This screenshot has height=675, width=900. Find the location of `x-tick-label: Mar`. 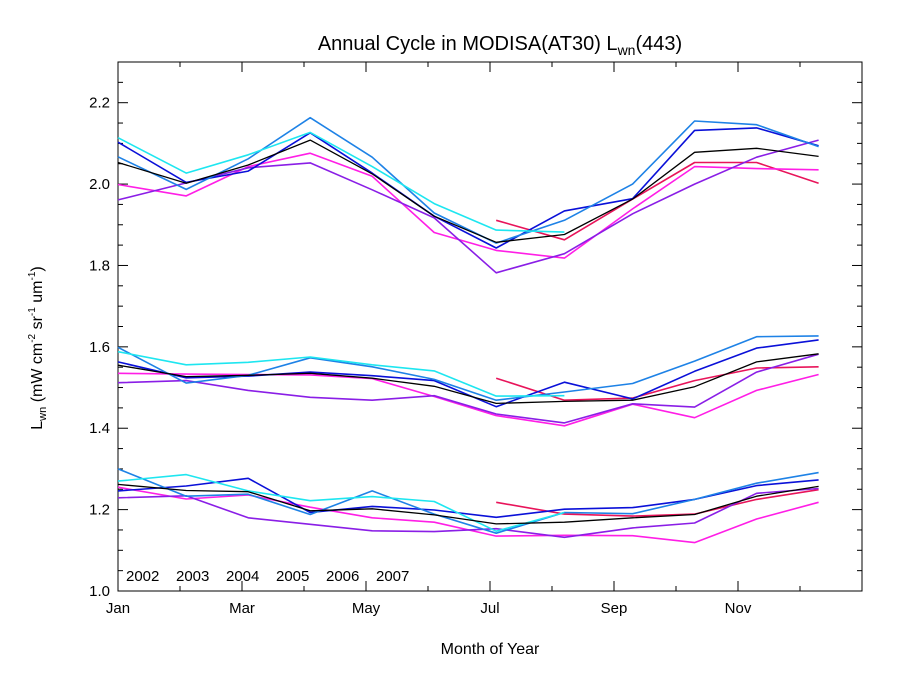

x-tick-label: Mar is located at coordinates (242, 608).